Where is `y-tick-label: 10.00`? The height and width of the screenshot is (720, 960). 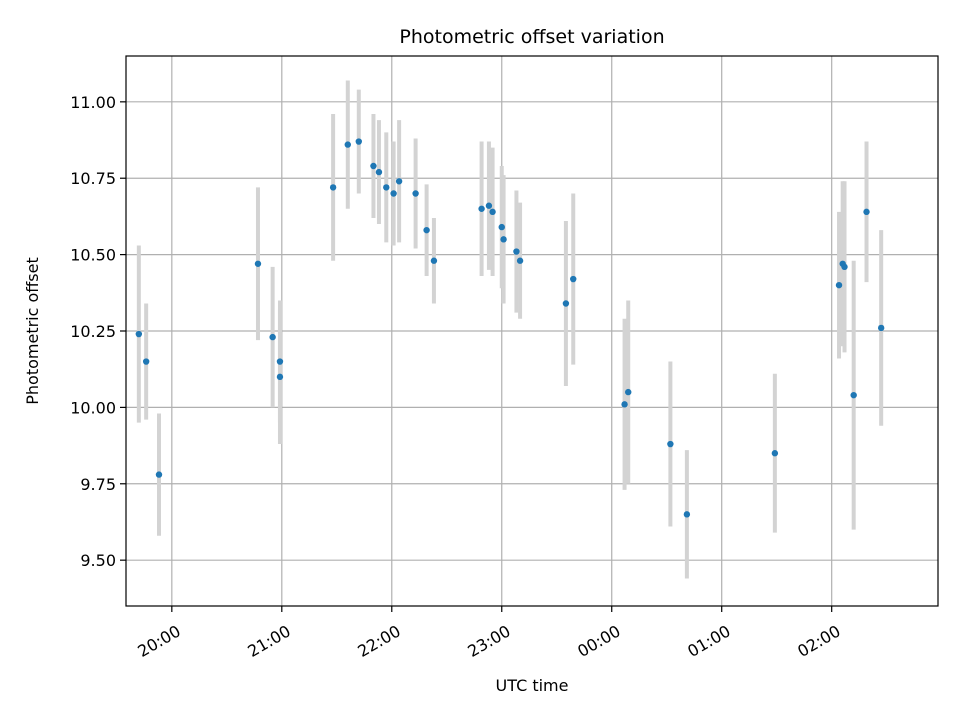
y-tick-label: 10.00 is located at coordinates (93, 407).